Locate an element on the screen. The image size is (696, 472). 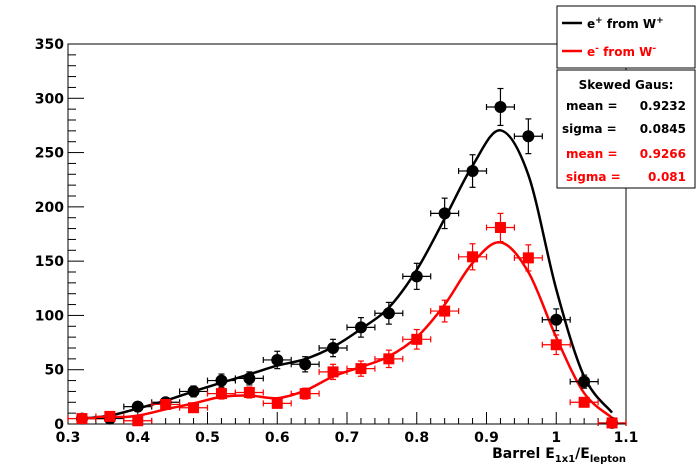
y-tick-label: 0 is located at coordinates (59, 425).